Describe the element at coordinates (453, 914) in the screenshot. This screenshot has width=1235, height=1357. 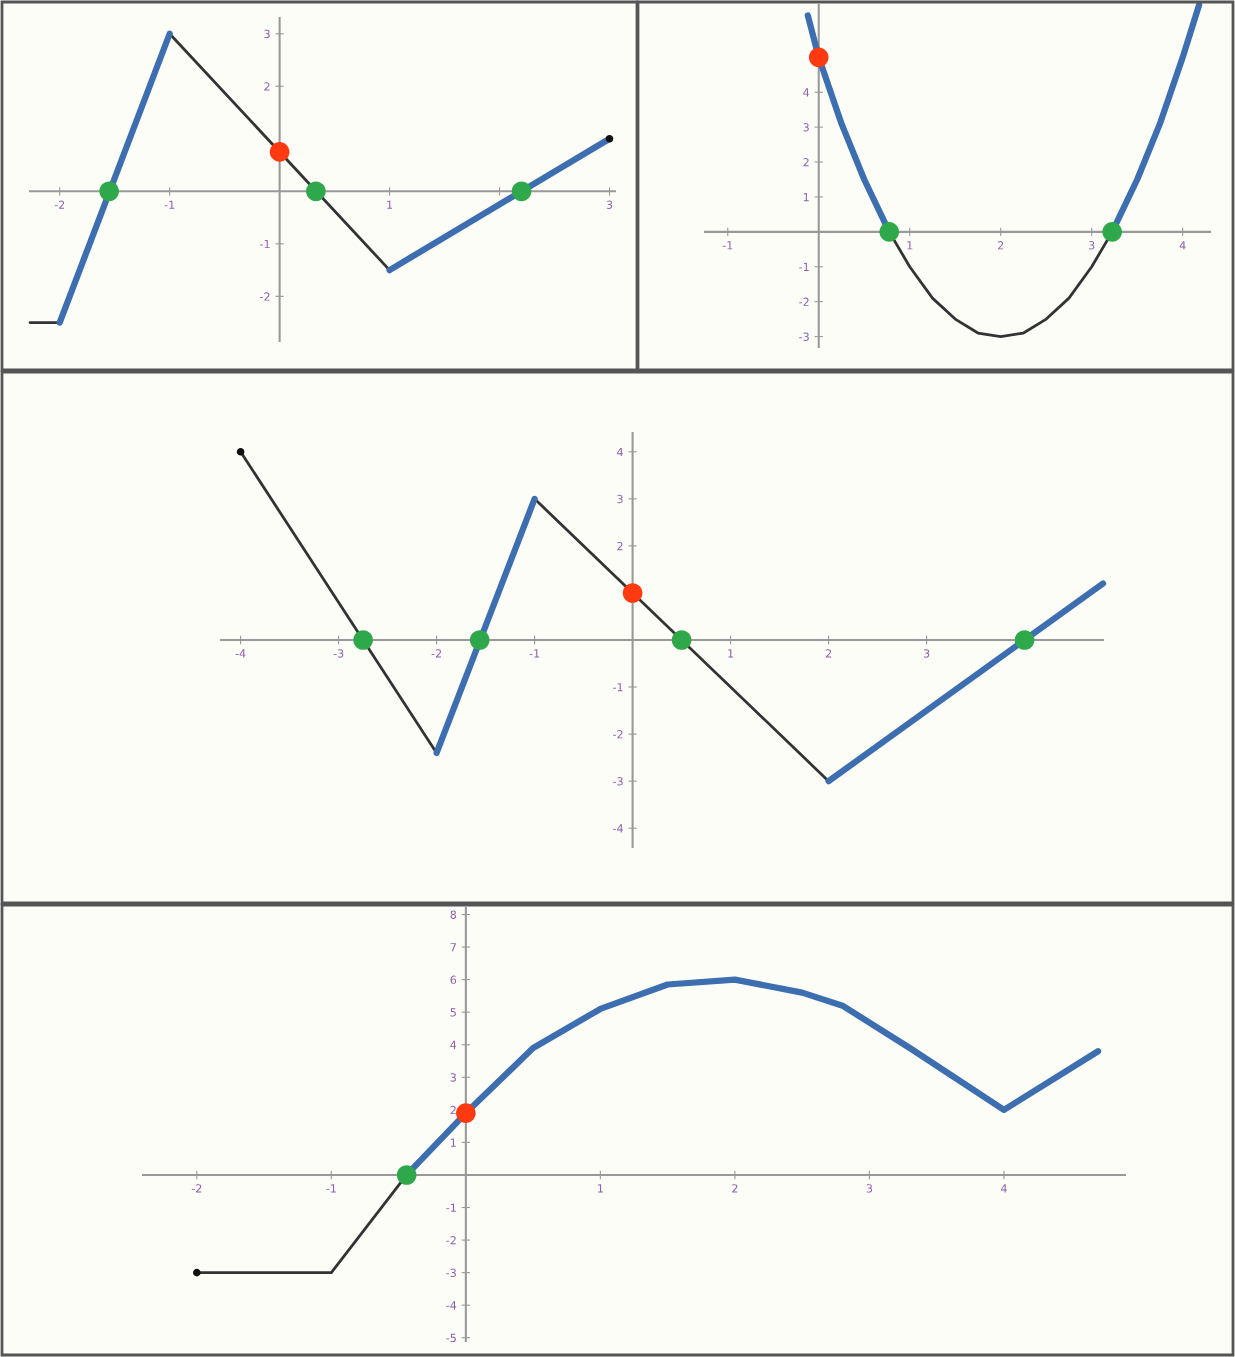
I see `y-tick-label: 8` at that location.